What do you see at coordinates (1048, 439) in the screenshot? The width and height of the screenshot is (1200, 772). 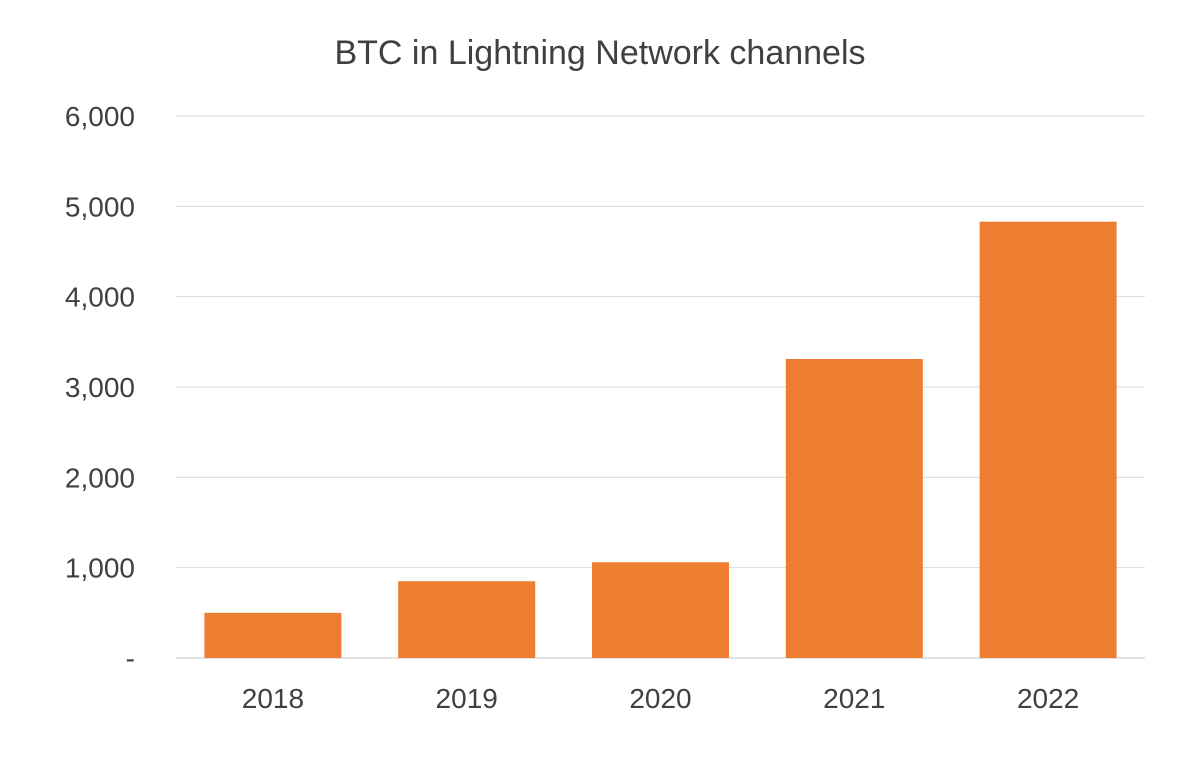 I see `bar-2022` at bounding box center [1048, 439].